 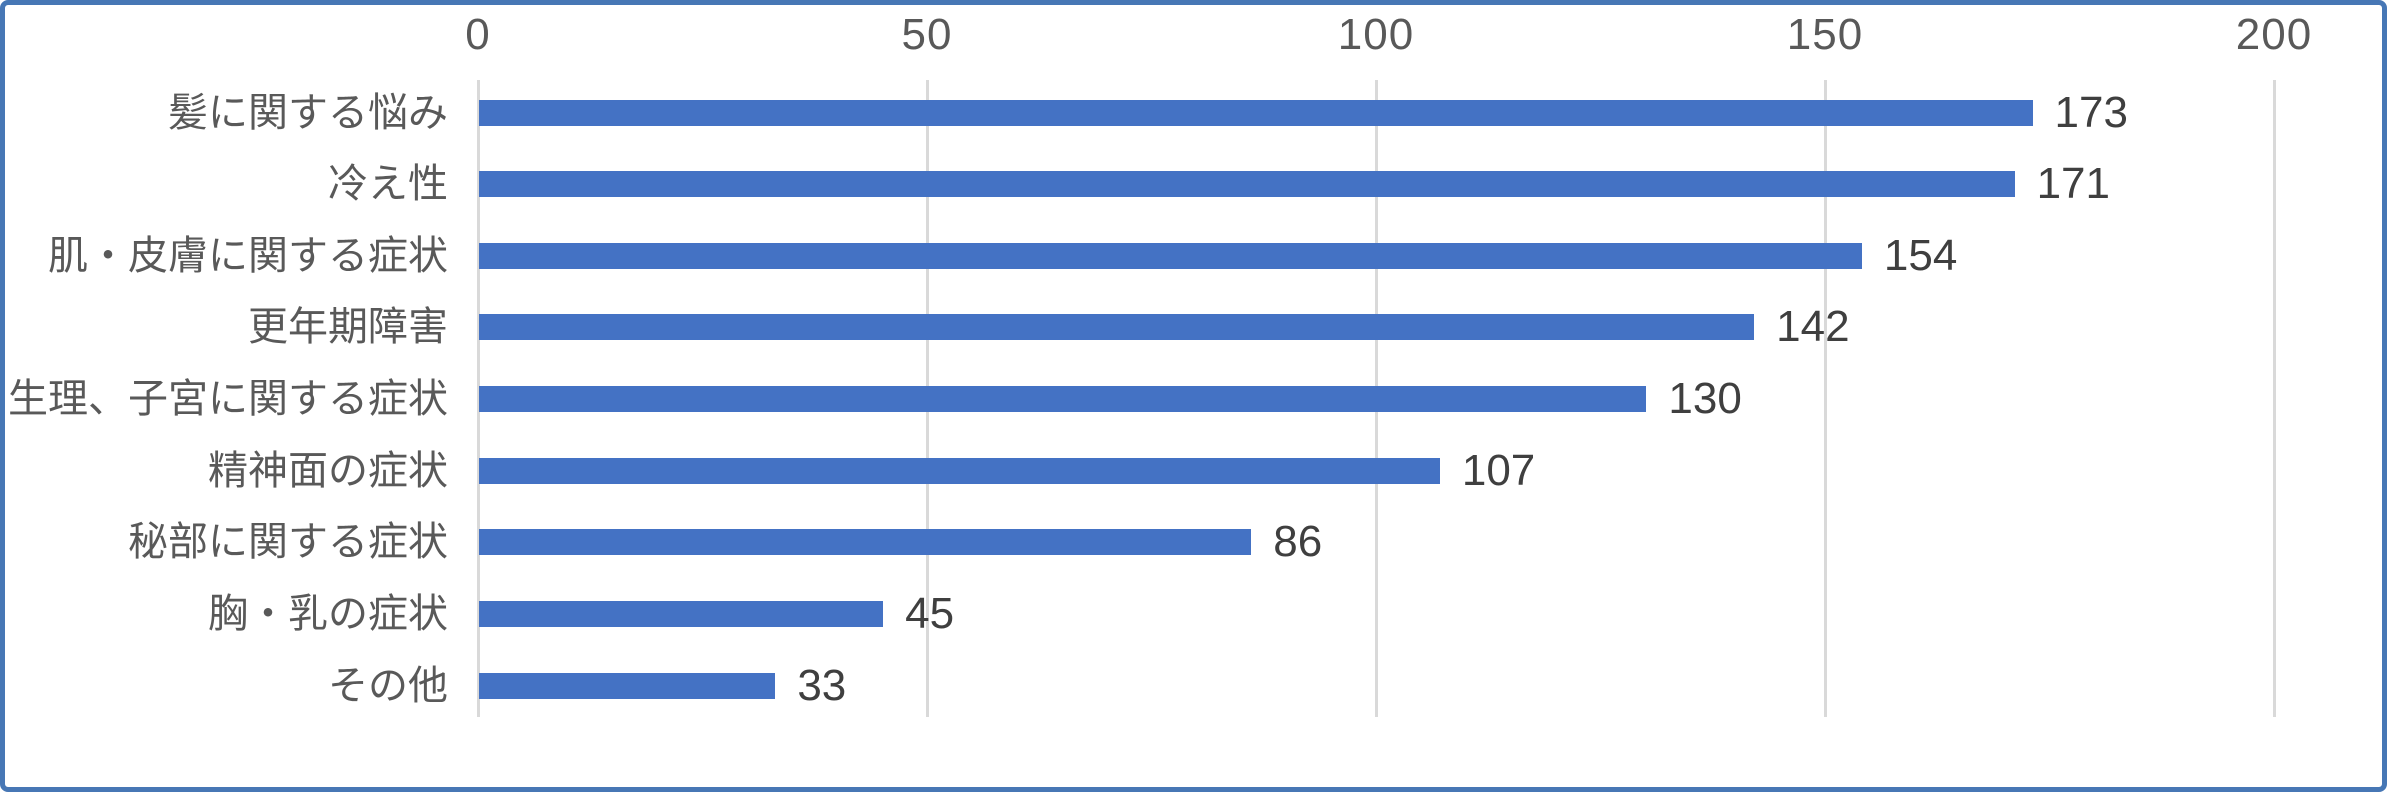 What do you see at coordinates (1825, 34) in the screenshot?
I see `x-axis-tick-label: 150` at bounding box center [1825, 34].